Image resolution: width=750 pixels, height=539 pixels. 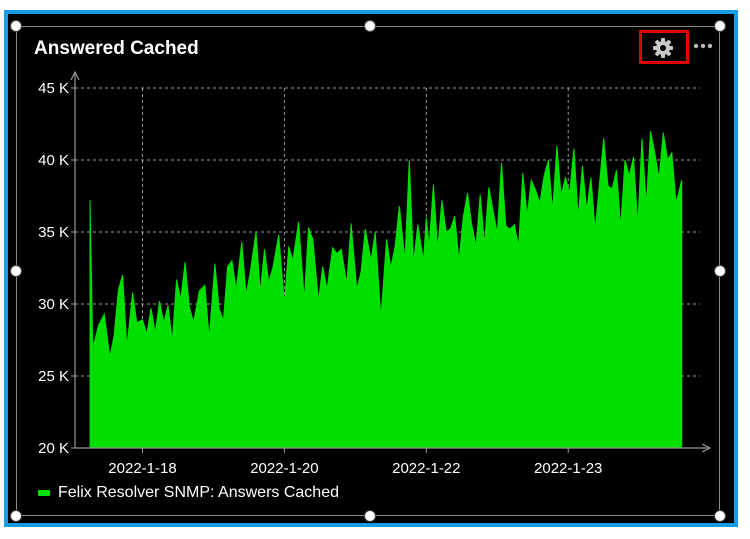 What do you see at coordinates (53, 376) in the screenshot?
I see `y-tick-label: 25 K` at bounding box center [53, 376].